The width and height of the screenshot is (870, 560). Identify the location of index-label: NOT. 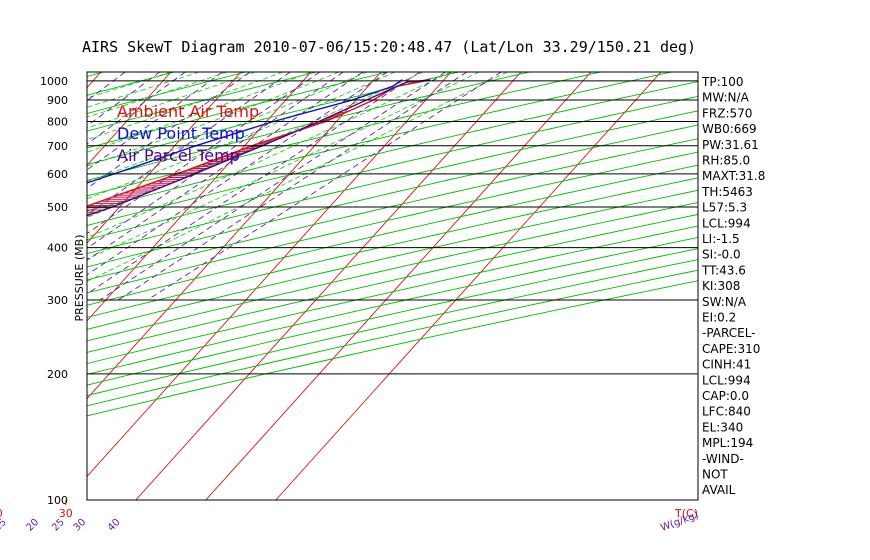
(715, 475).